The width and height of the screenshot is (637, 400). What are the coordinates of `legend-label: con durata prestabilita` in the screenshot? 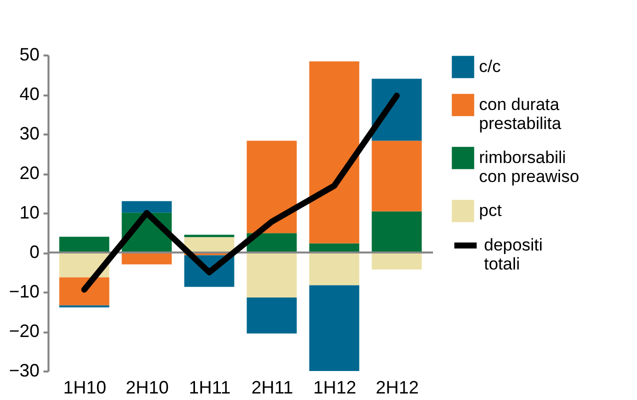 It's located at (520, 114).